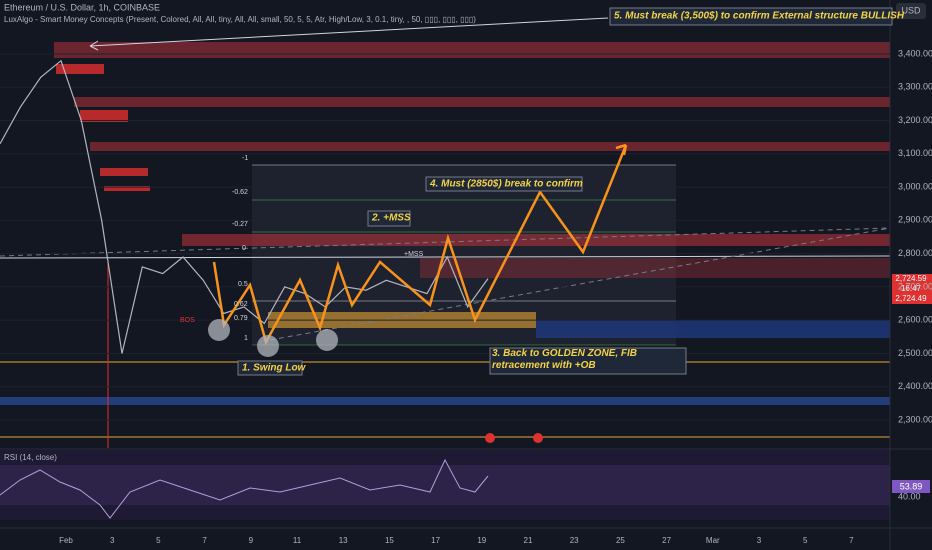  What do you see at coordinates (911, 278) in the screenshot?
I see `price-label: 2,724.59` at bounding box center [911, 278].